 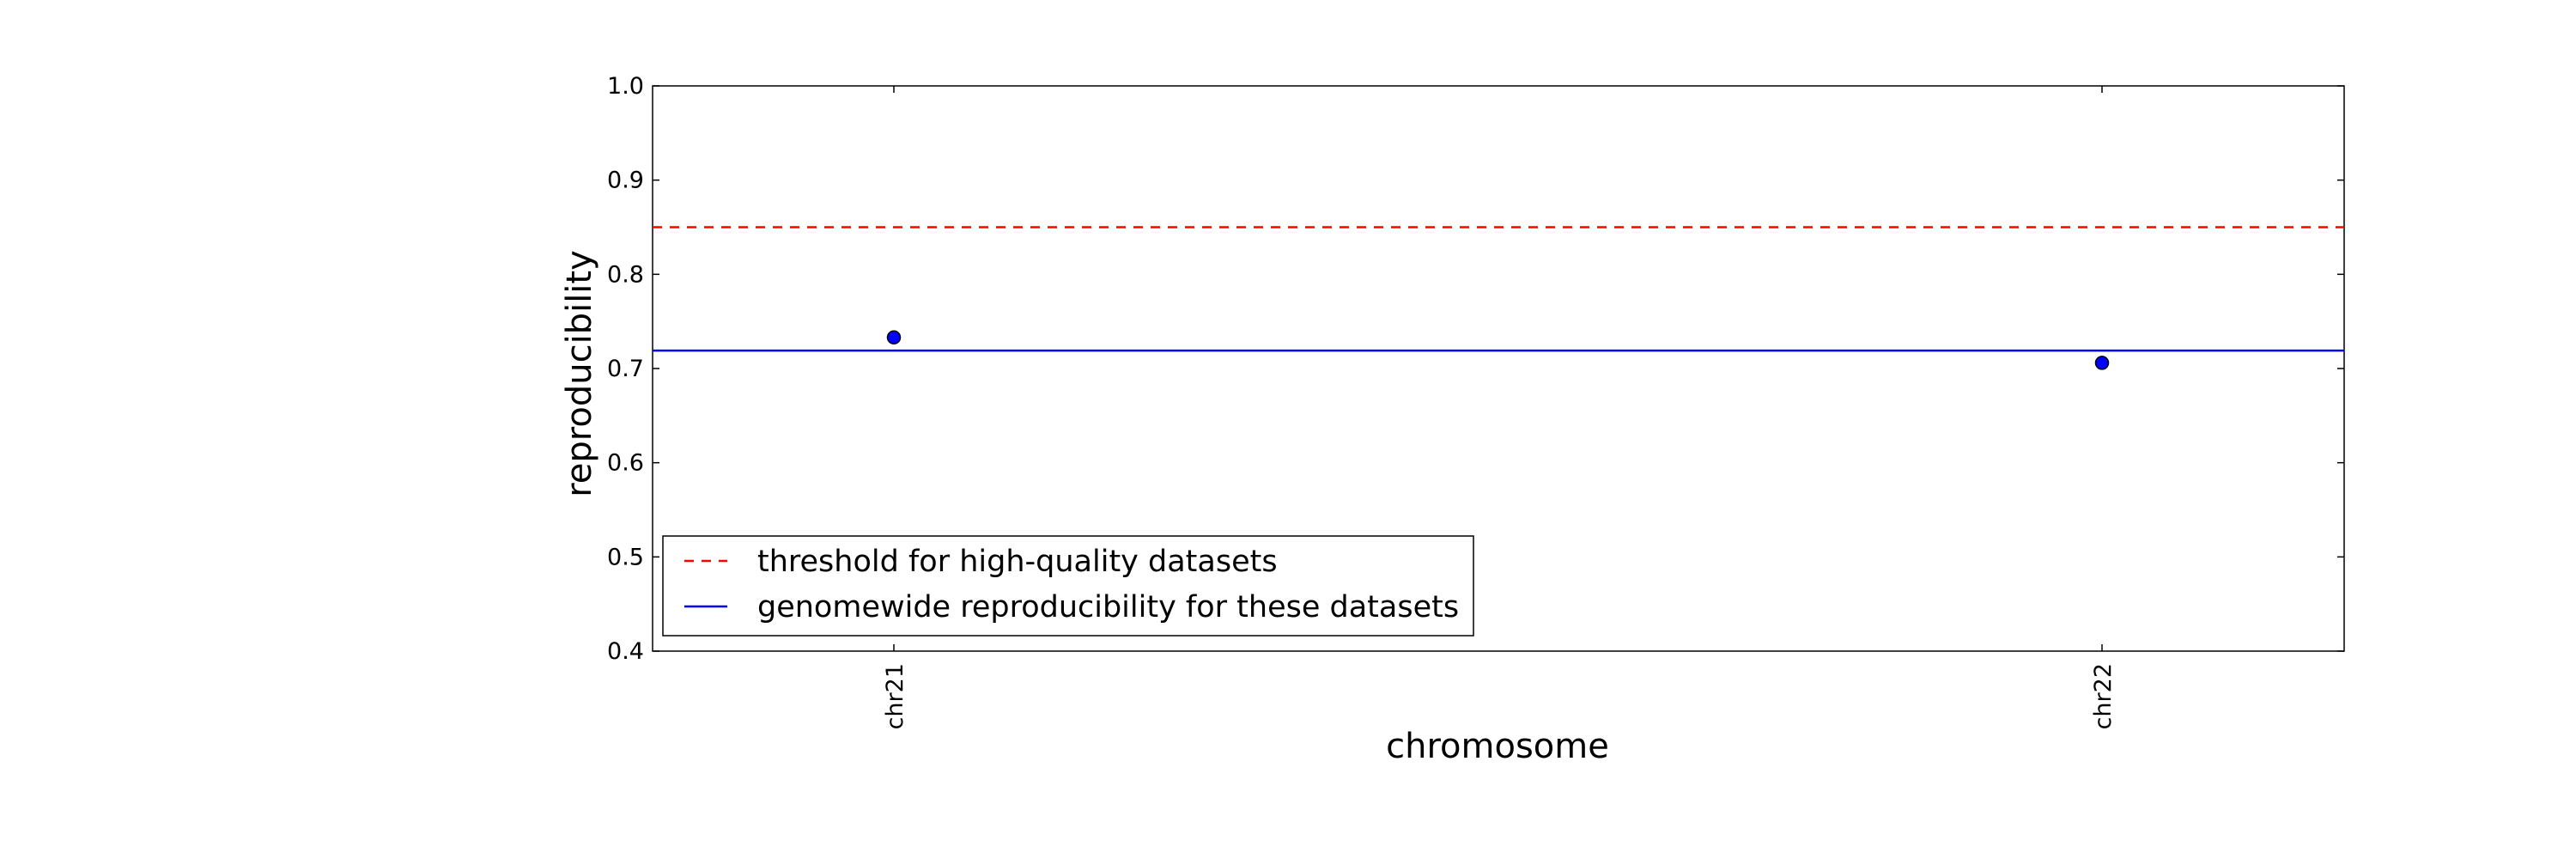 I want to click on legend-box, so click(x=1068, y=586).